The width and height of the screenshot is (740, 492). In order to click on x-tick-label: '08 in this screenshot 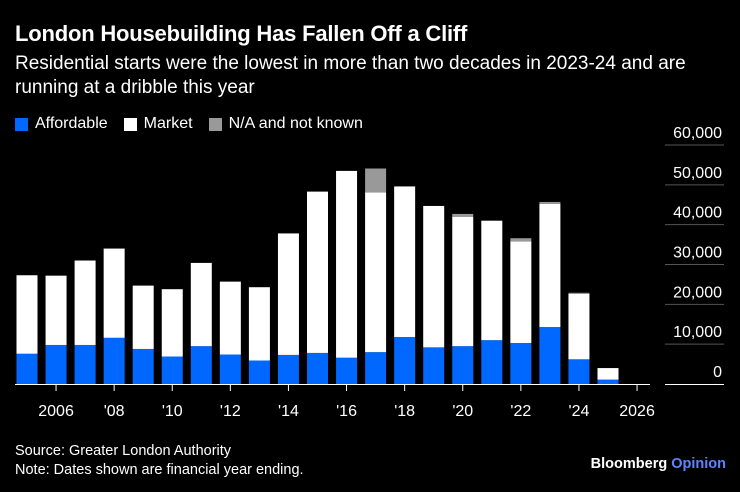, I will do `click(114, 411)`.